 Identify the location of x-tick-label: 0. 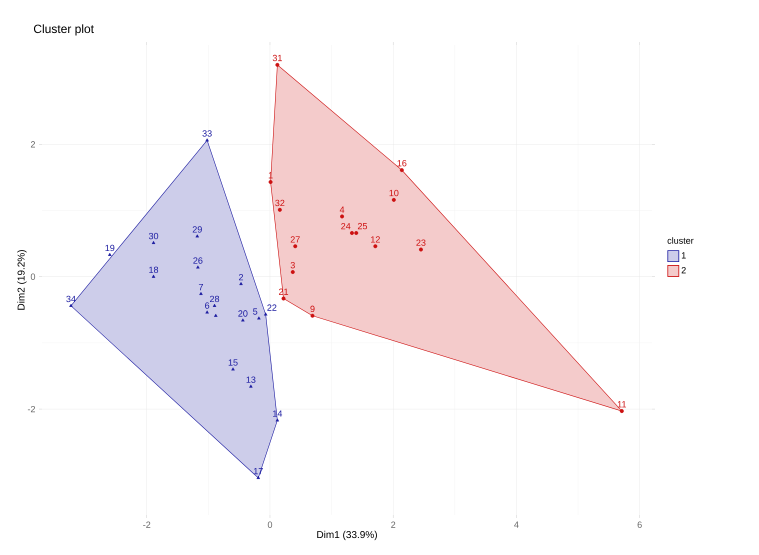
(270, 525).